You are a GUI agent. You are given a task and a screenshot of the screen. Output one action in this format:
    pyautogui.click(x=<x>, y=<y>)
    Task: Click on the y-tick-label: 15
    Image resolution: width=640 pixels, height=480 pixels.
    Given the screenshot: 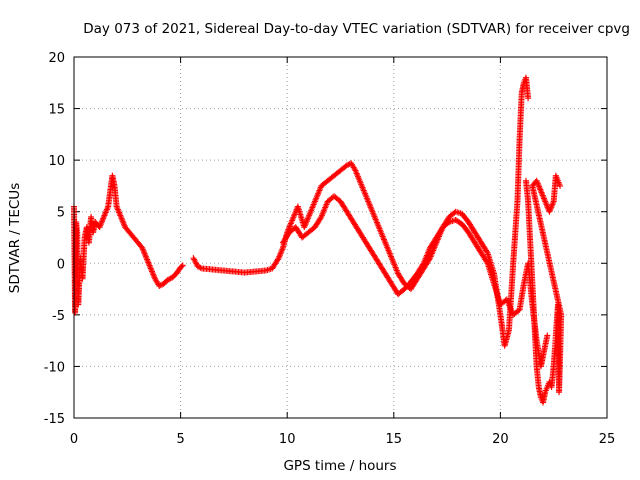 What is the action you would take?
    pyautogui.click(x=56, y=110)
    